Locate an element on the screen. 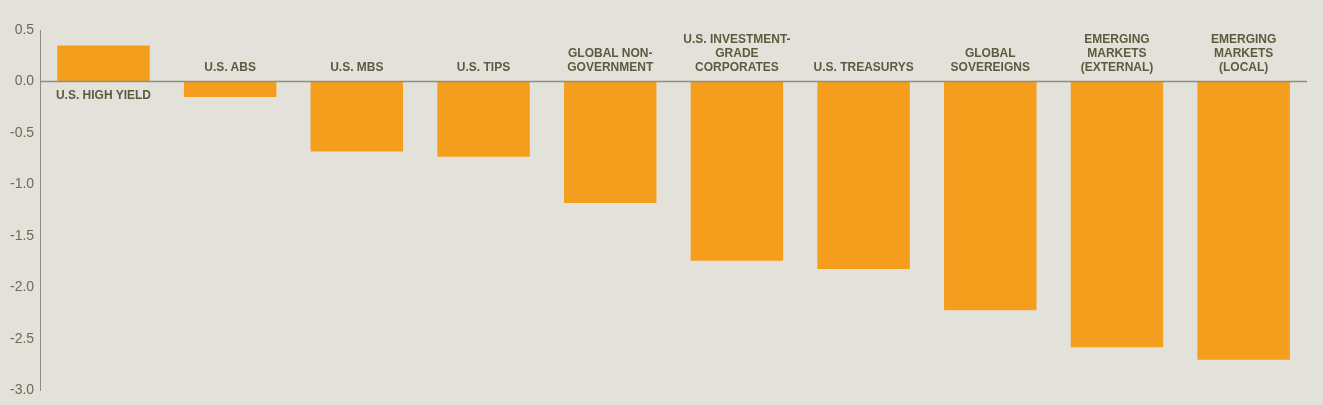 The height and width of the screenshot is (405, 1323). x-tick-label: EMERGING MARKETS (EXTERNAL) is located at coordinates (1117, 52).